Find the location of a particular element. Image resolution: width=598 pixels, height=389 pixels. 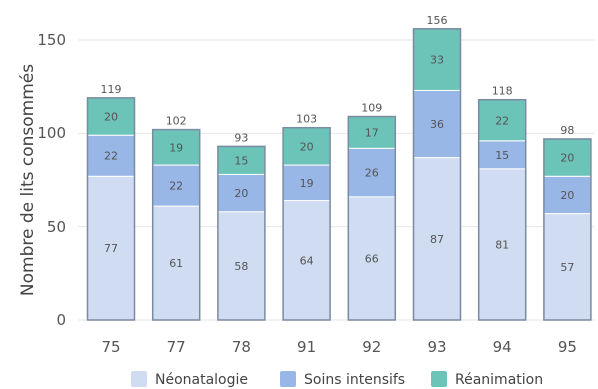

x-tick-label: 93 is located at coordinates (436, 347).